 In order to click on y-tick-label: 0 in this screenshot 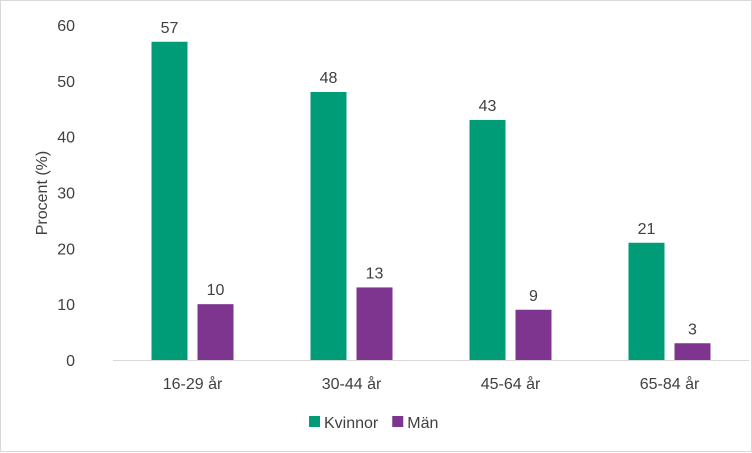, I will do `click(70, 361)`.